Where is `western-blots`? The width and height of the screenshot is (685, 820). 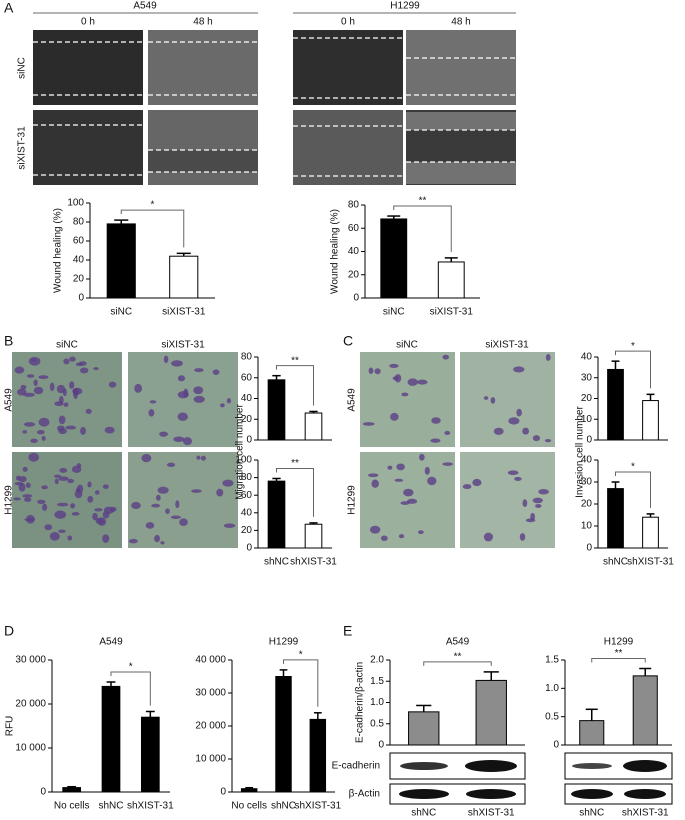
western-blots is located at coordinates (531, 778).